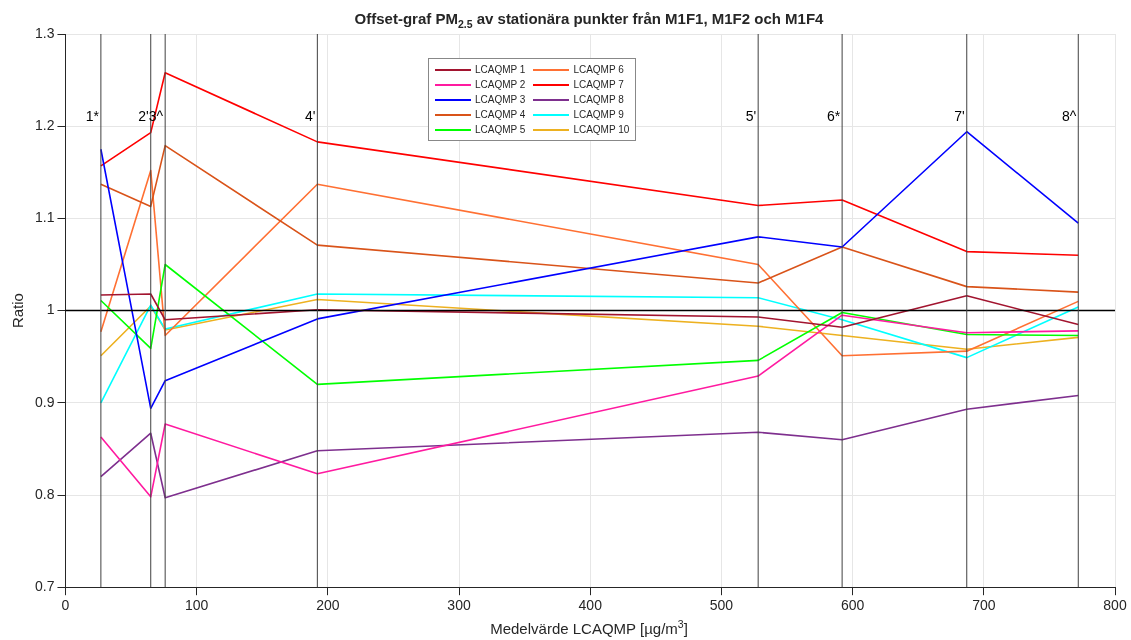 The image size is (1131, 640). What do you see at coordinates (44, 493) in the screenshot?
I see `y-tick-label: 0.8` at bounding box center [44, 493].